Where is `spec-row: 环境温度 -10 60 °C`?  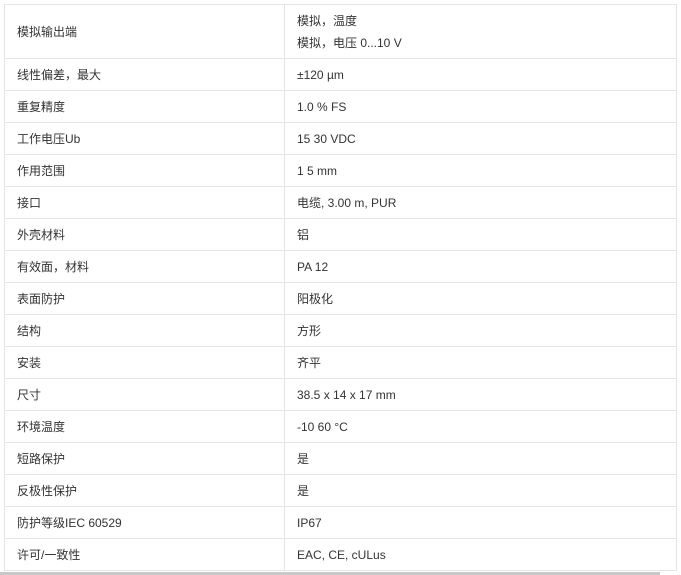 spec-row: 环境温度 -10 60 °C is located at coordinates (340, 426).